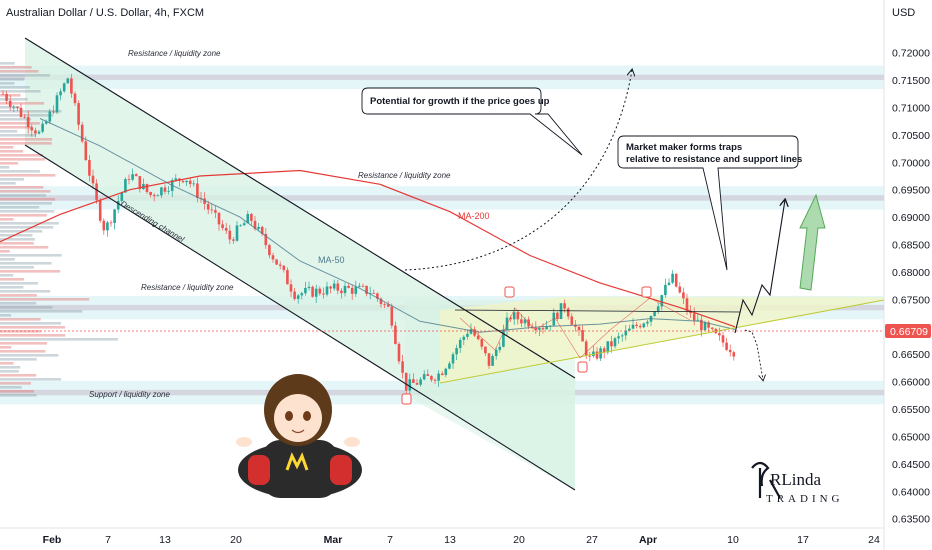 The image size is (932, 550). Describe the element at coordinates (911, 410) in the screenshot. I see `y-tick-13: 0.65500` at that location.